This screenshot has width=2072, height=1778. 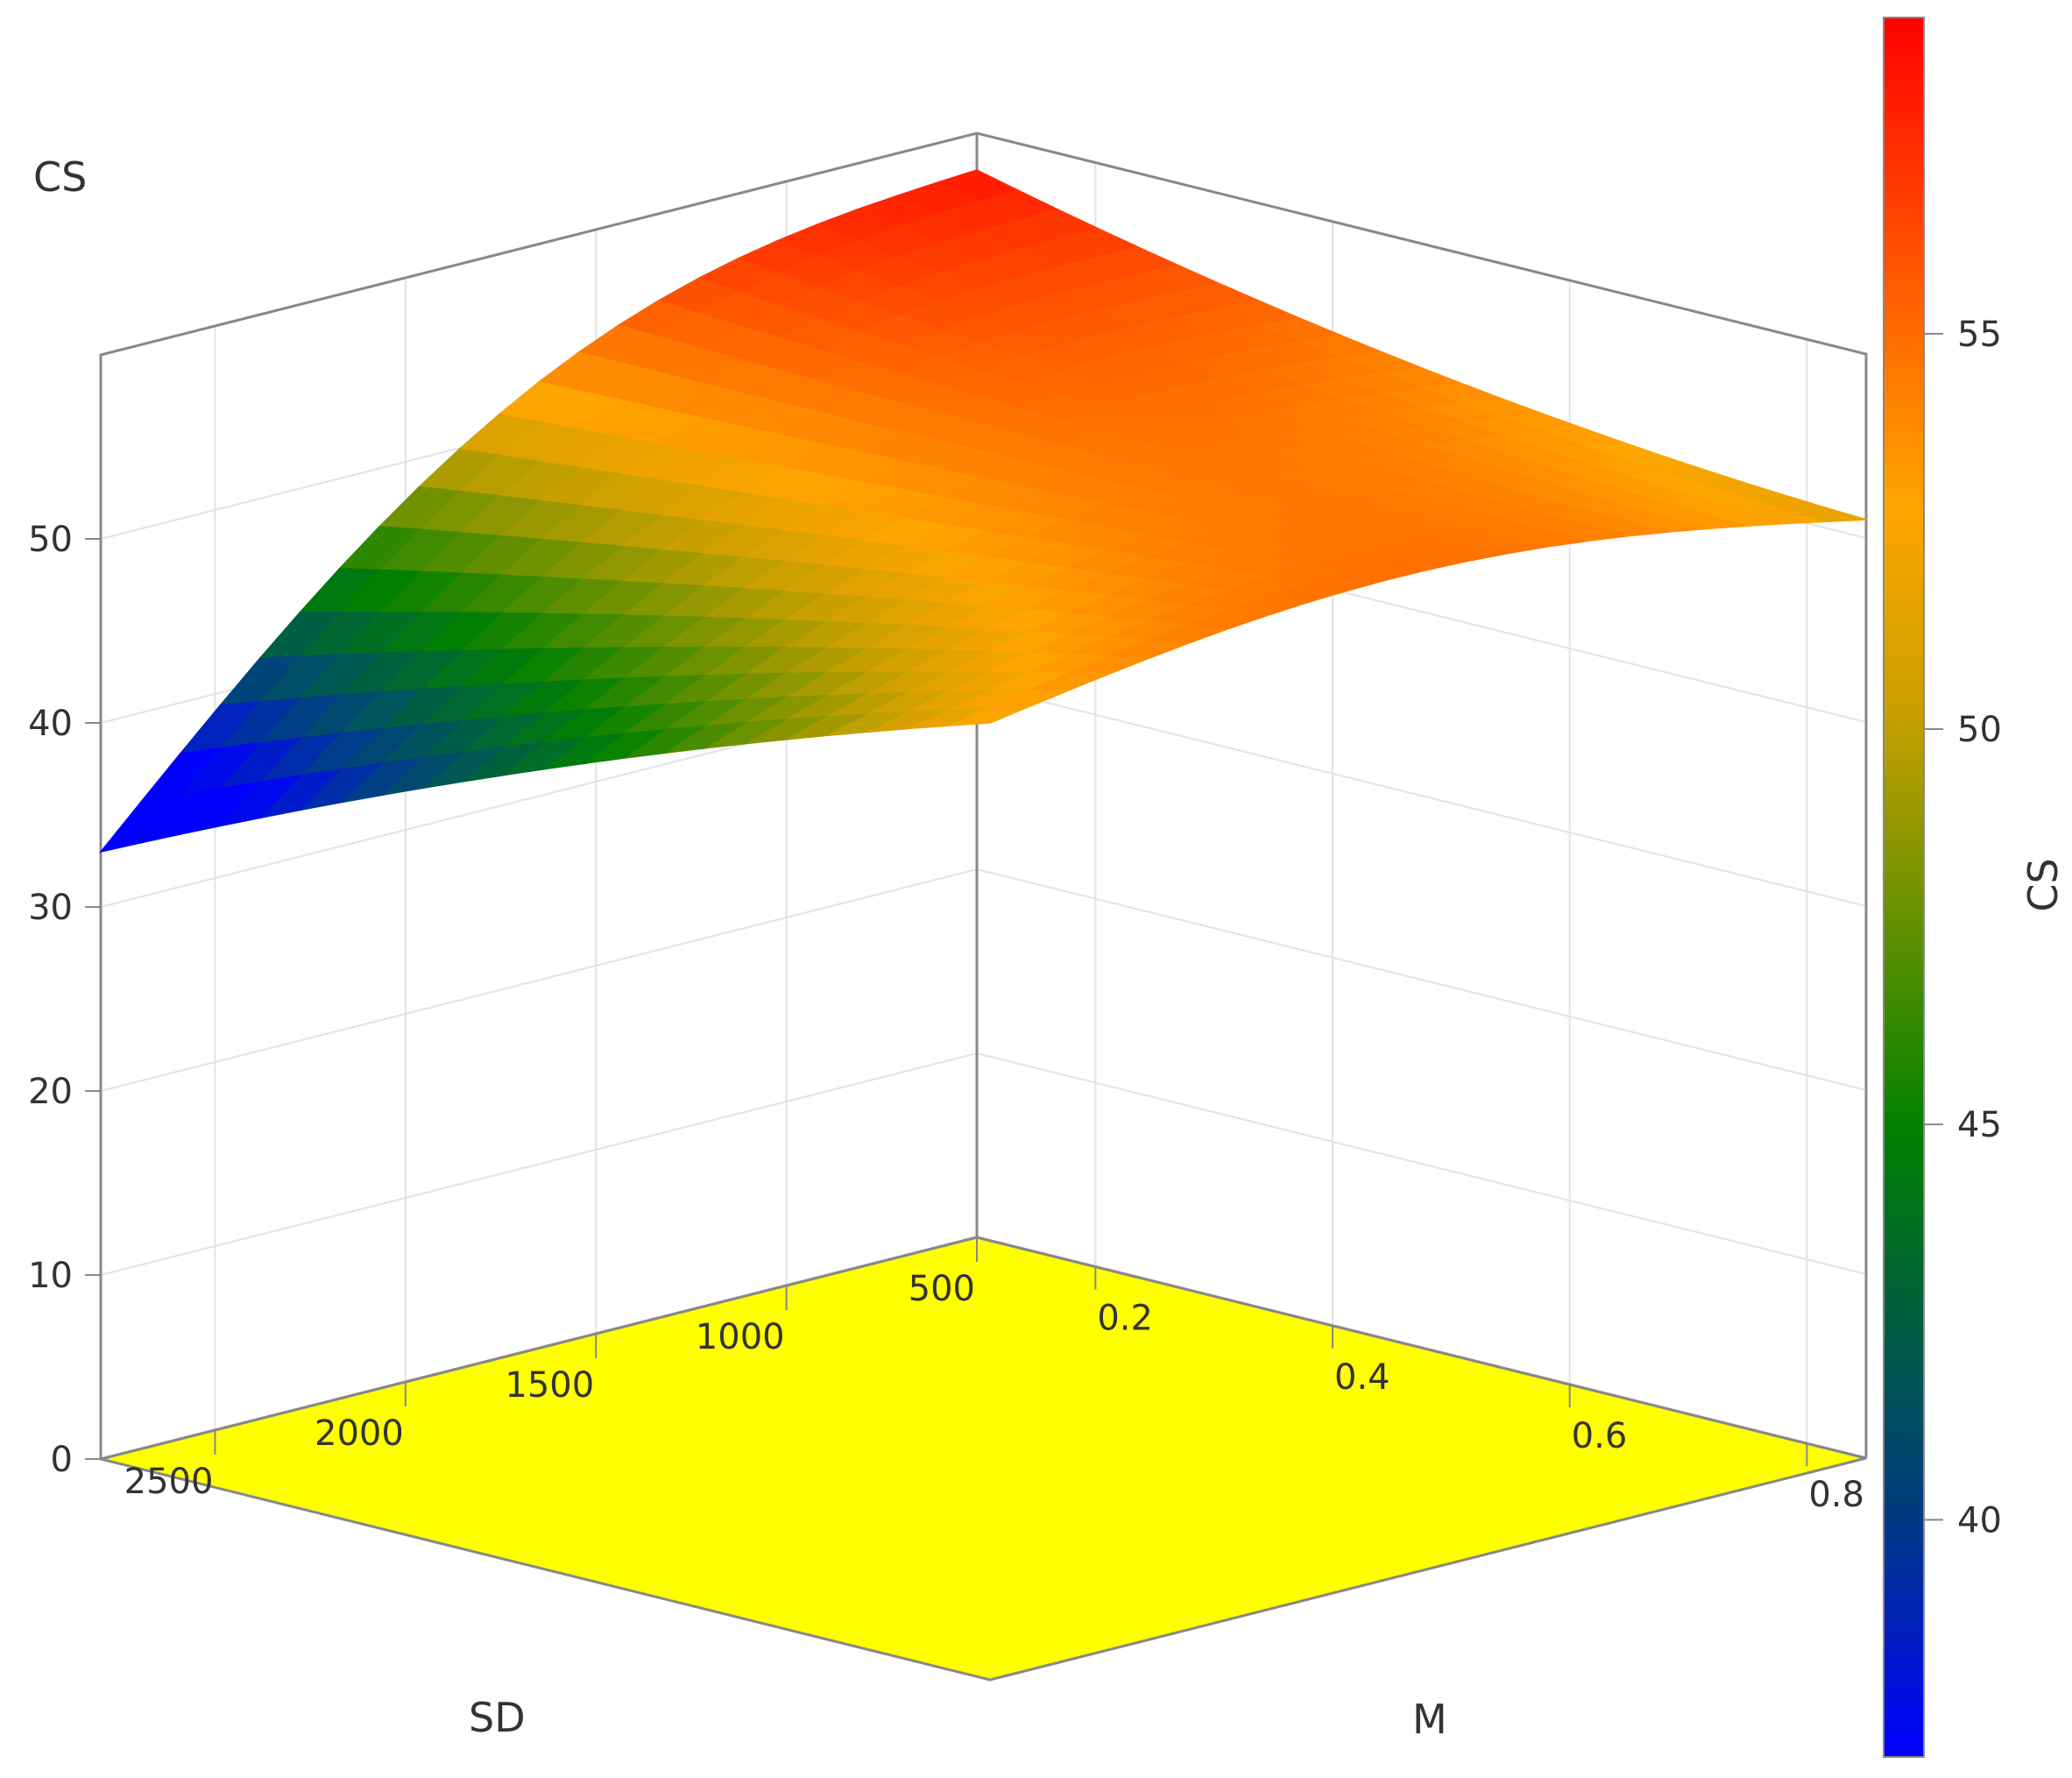 What do you see at coordinates (359, 1434) in the screenshot?
I see `x-tick-label: 2000` at bounding box center [359, 1434].